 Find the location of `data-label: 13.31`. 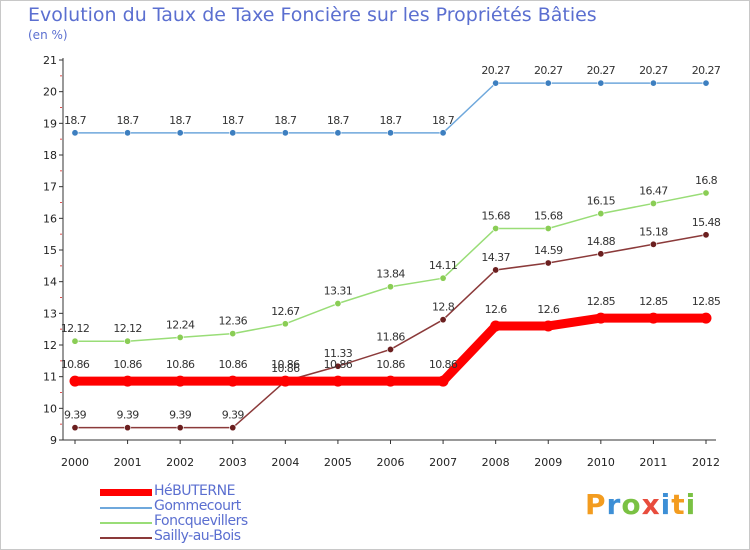

data-label: 13.31 is located at coordinates (338, 291).